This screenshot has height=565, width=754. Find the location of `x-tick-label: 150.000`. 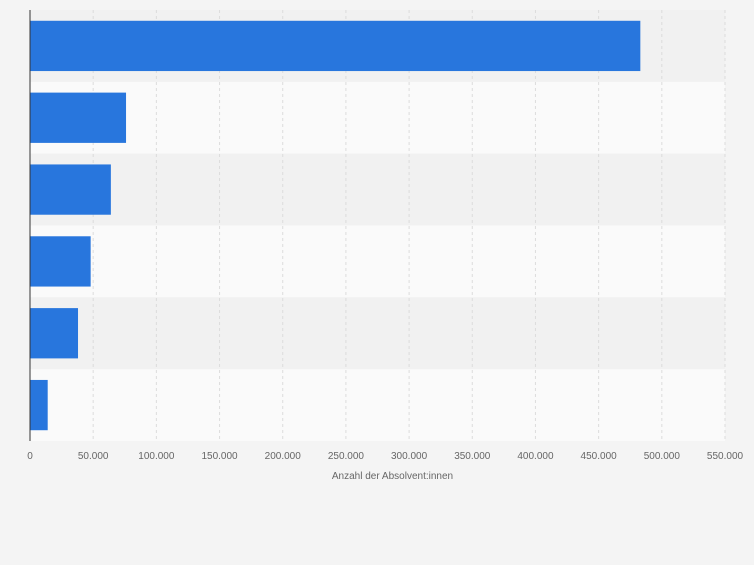

x-tick-label: 150.000 is located at coordinates (219, 456).